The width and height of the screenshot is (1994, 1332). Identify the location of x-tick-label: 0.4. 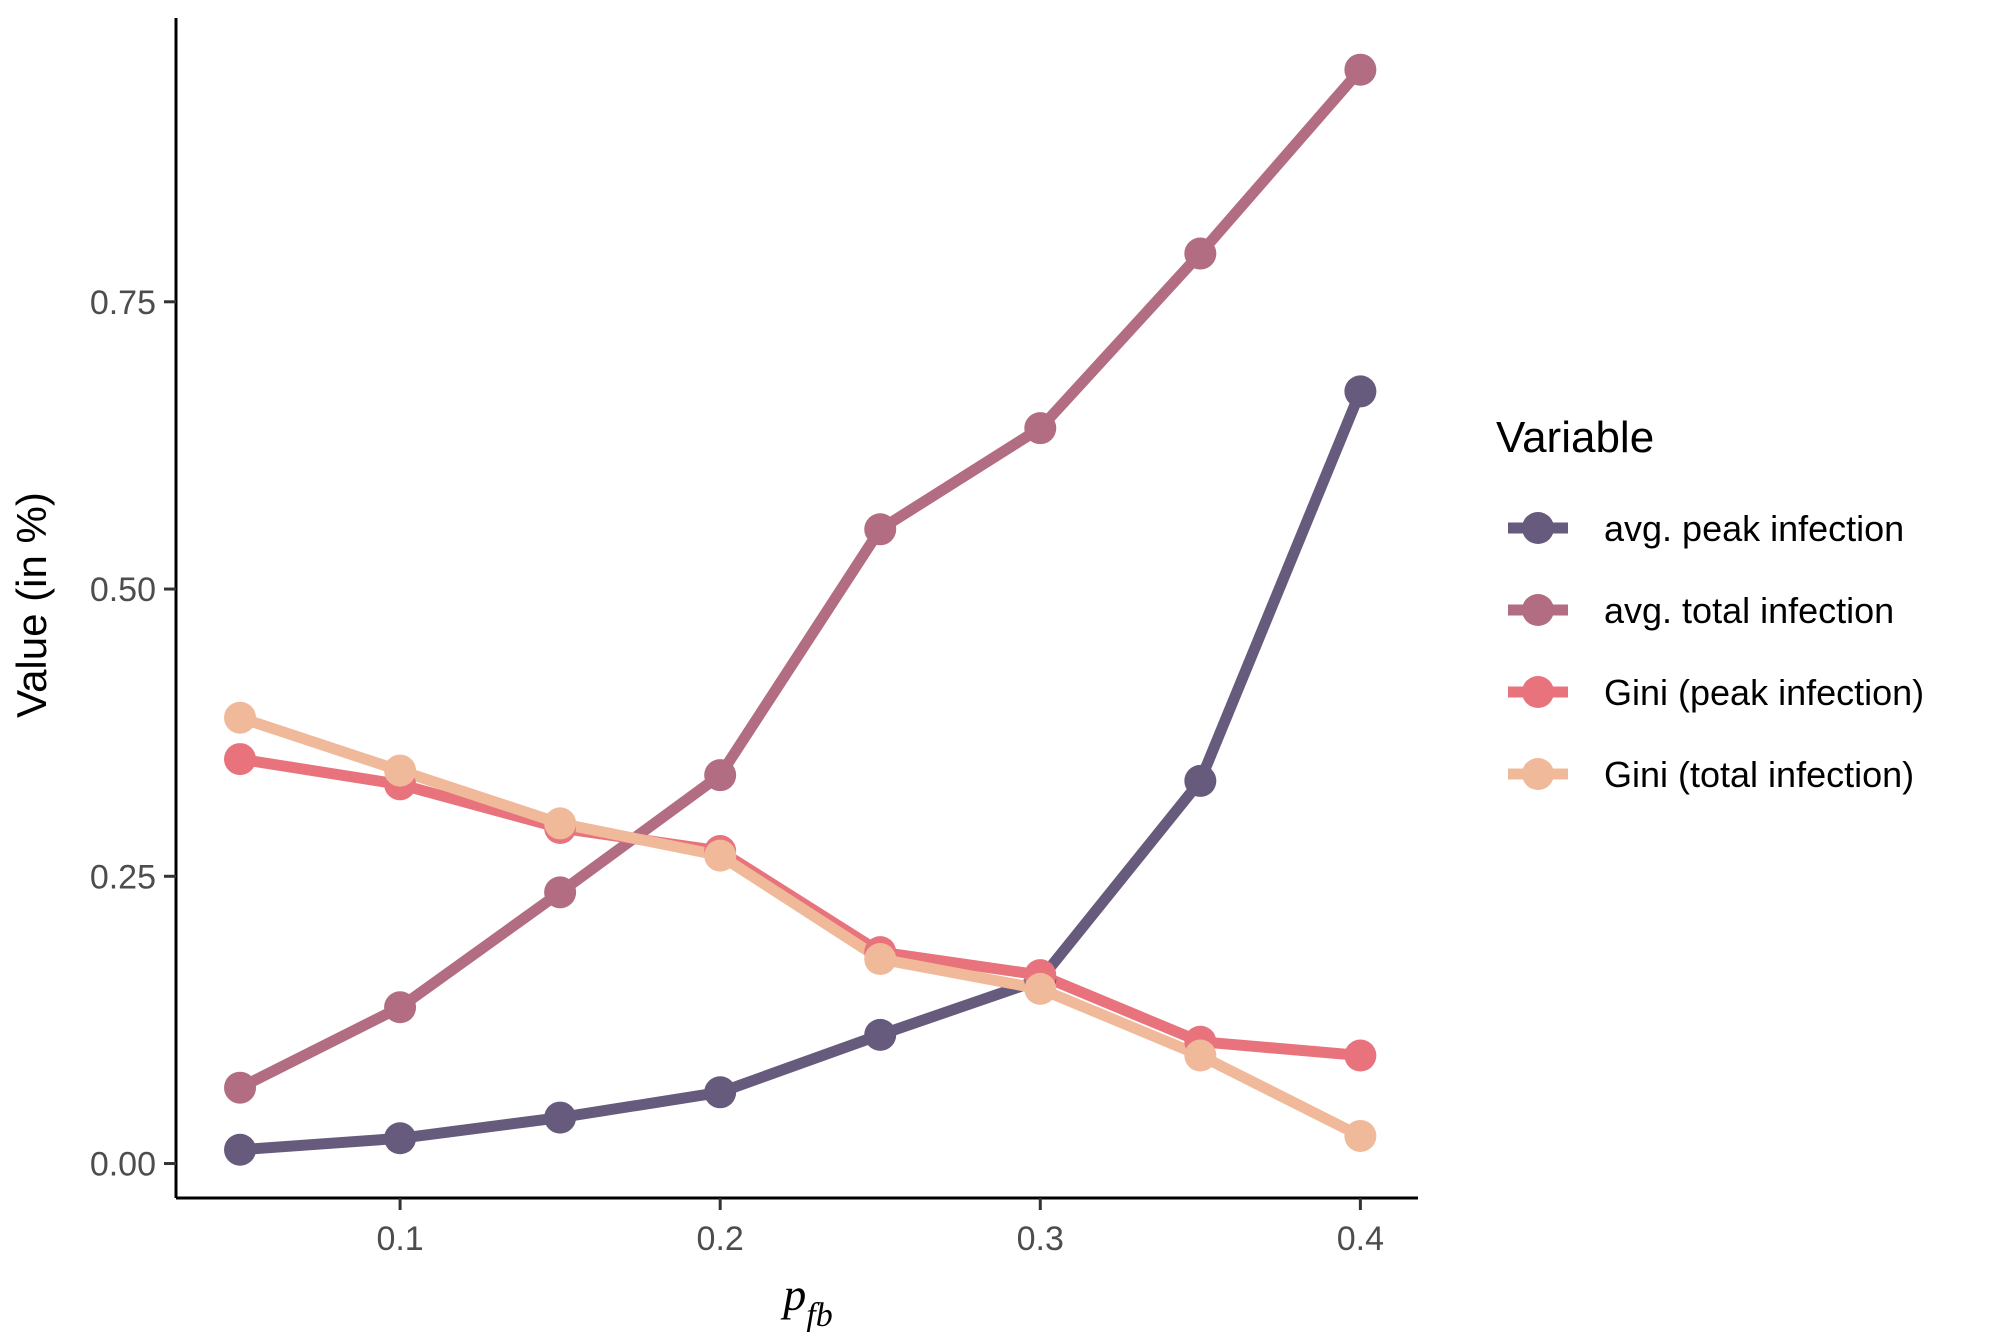
(1360, 1239).